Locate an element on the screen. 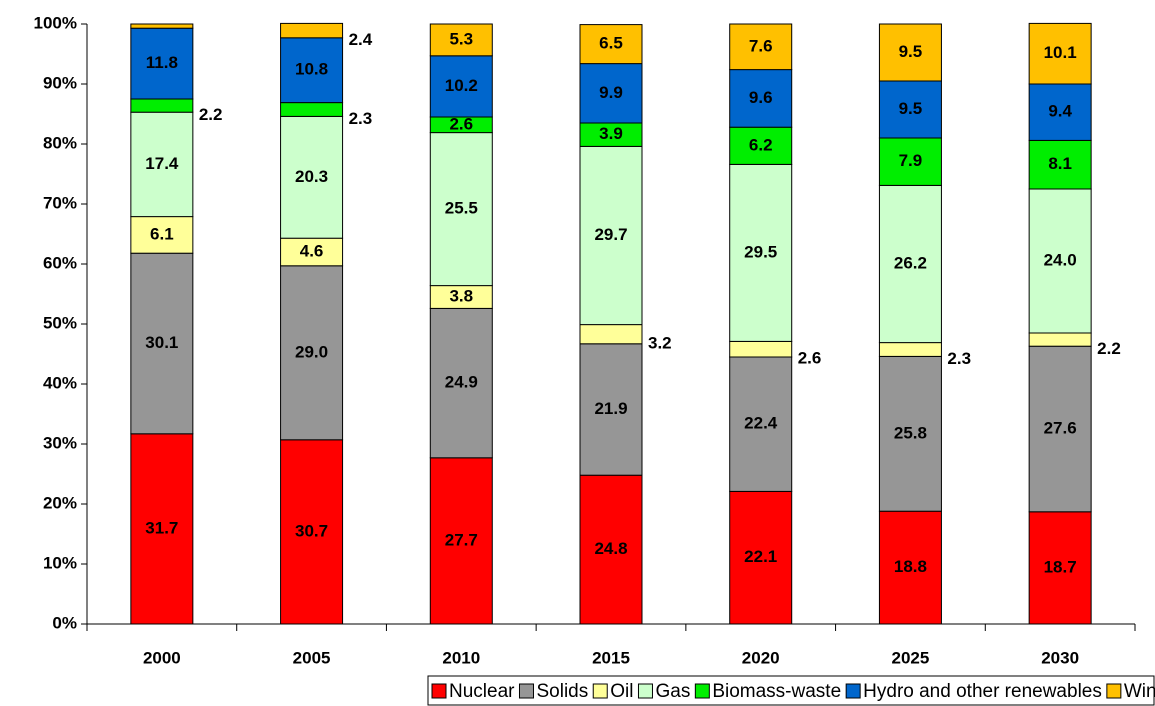 Image resolution: width=1155 pixels, height=706 pixels. data-label: 20.3 is located at coordinates (311, 176).